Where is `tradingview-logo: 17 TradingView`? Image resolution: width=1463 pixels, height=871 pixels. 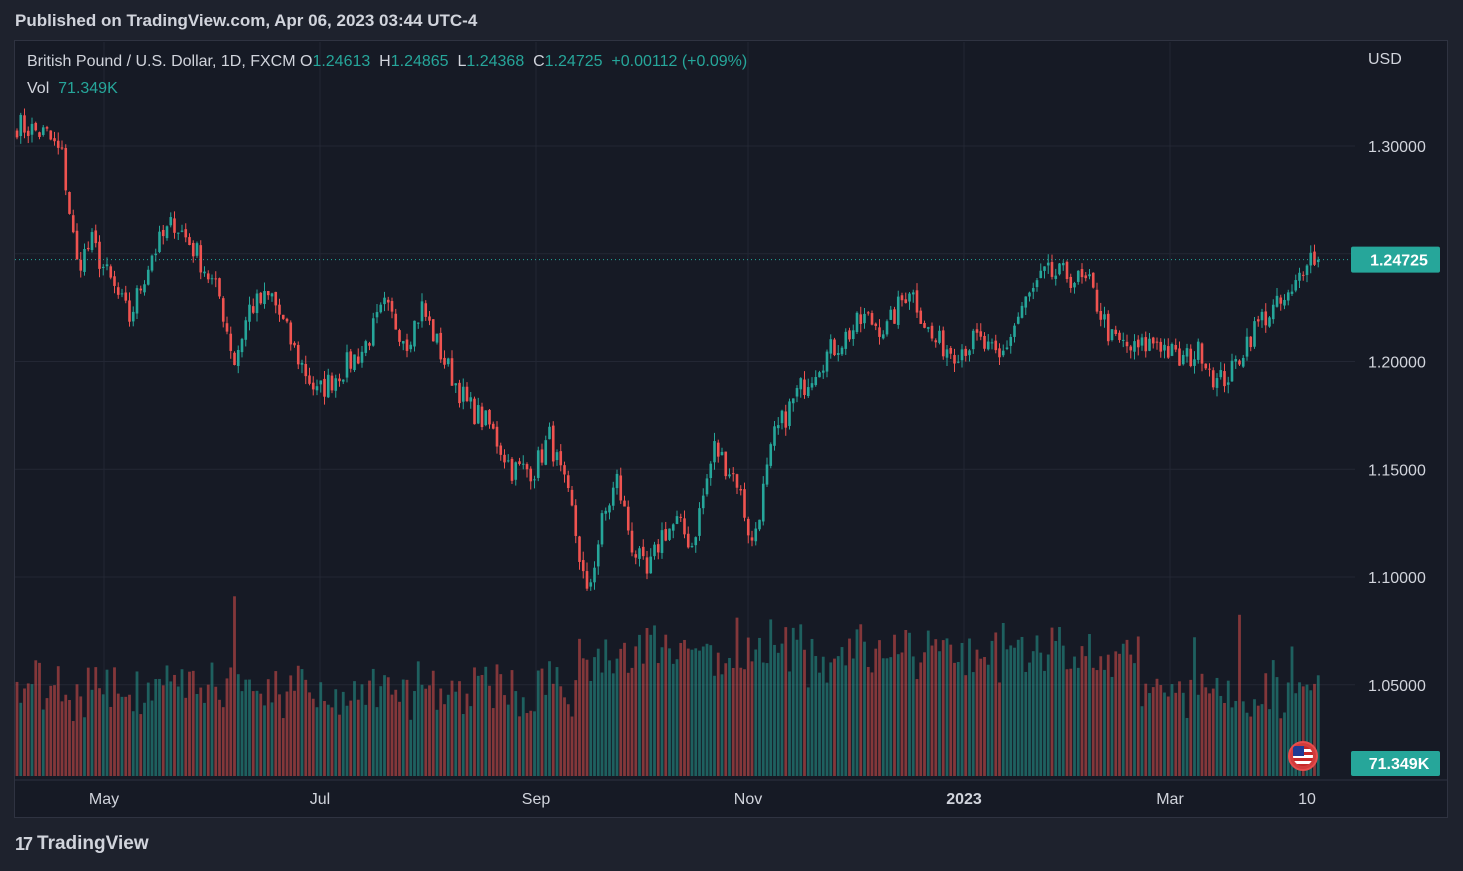 tradingview-logo: 17 TradingView is located at coordinates (82, 844).